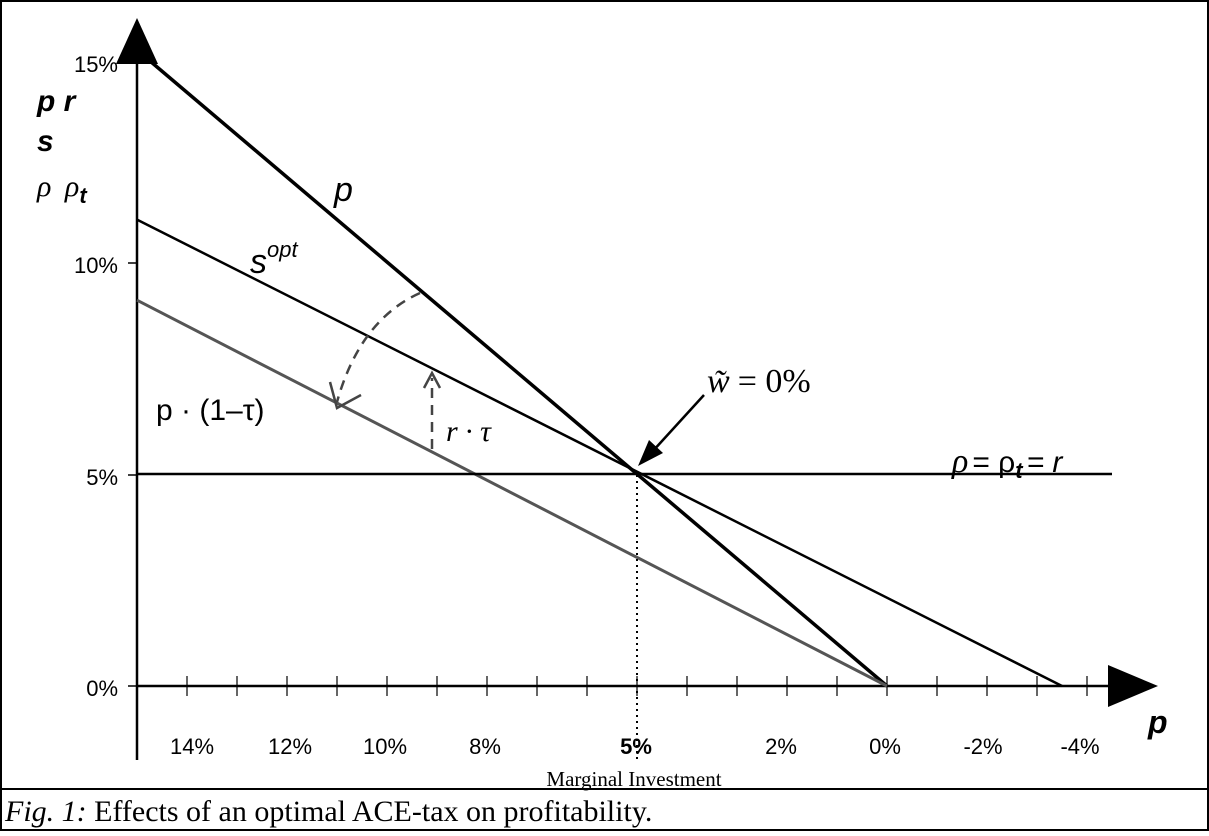 Image resolution: width=1209 pixels, height=836 pixels. What do you see at coordinates (385, 746) in the screenshot?
I see `x-tick-label: 10%` at bounding box center [385, 746].